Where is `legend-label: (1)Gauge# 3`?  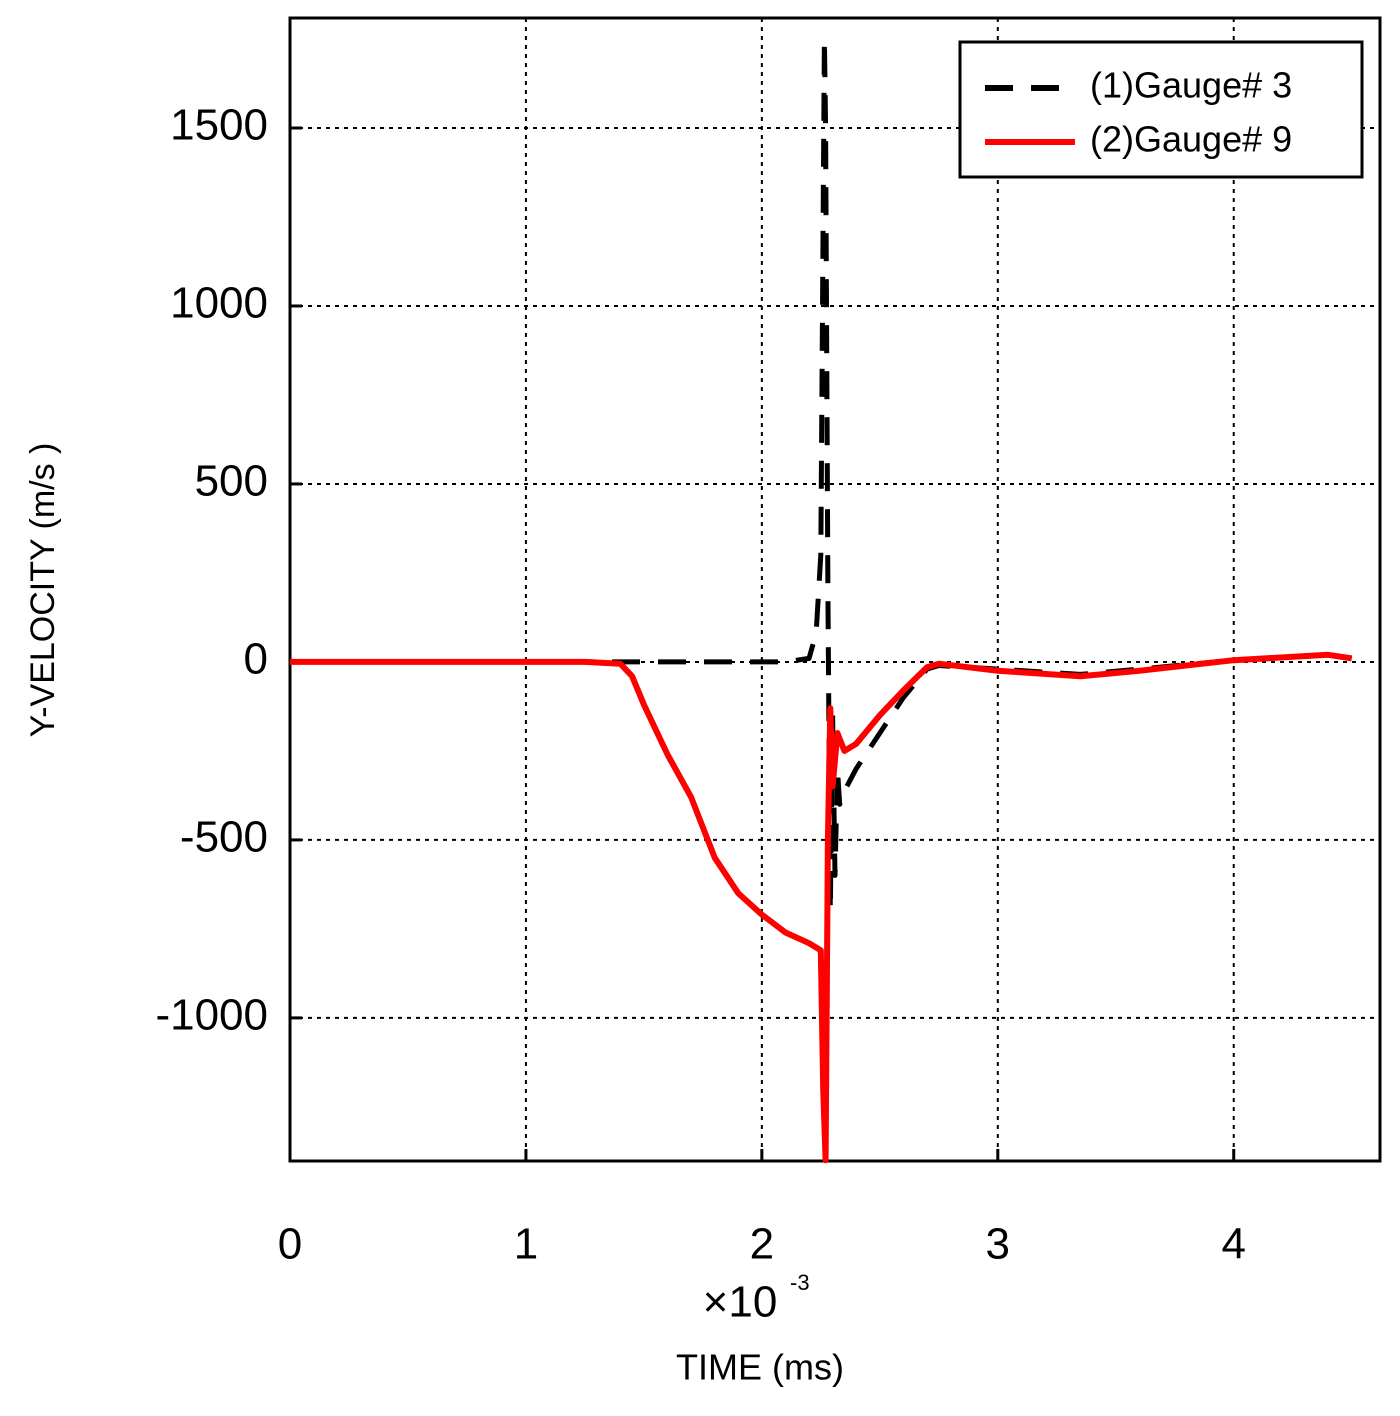
legend-label: (1)Gauge# 3 is located at coordinates (1191, 85).